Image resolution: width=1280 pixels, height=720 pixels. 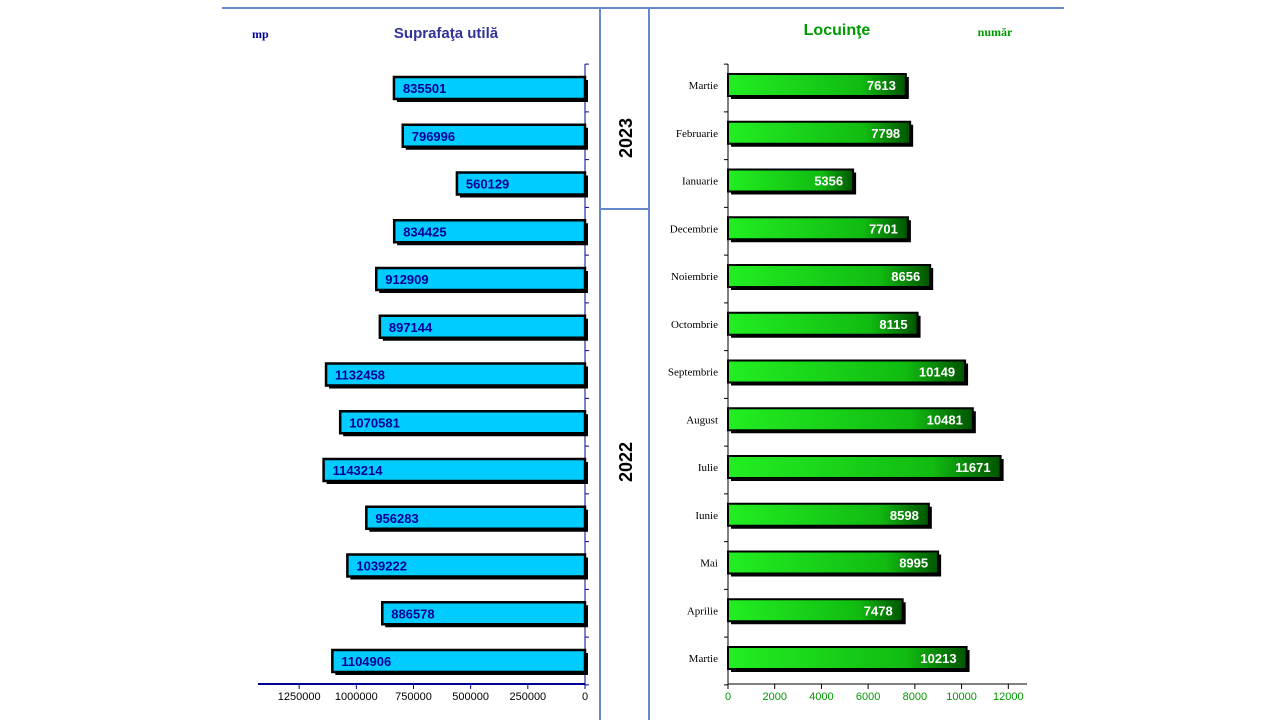 I want to click on right-bar-value-label: 8598, so click(x=904, y=515).